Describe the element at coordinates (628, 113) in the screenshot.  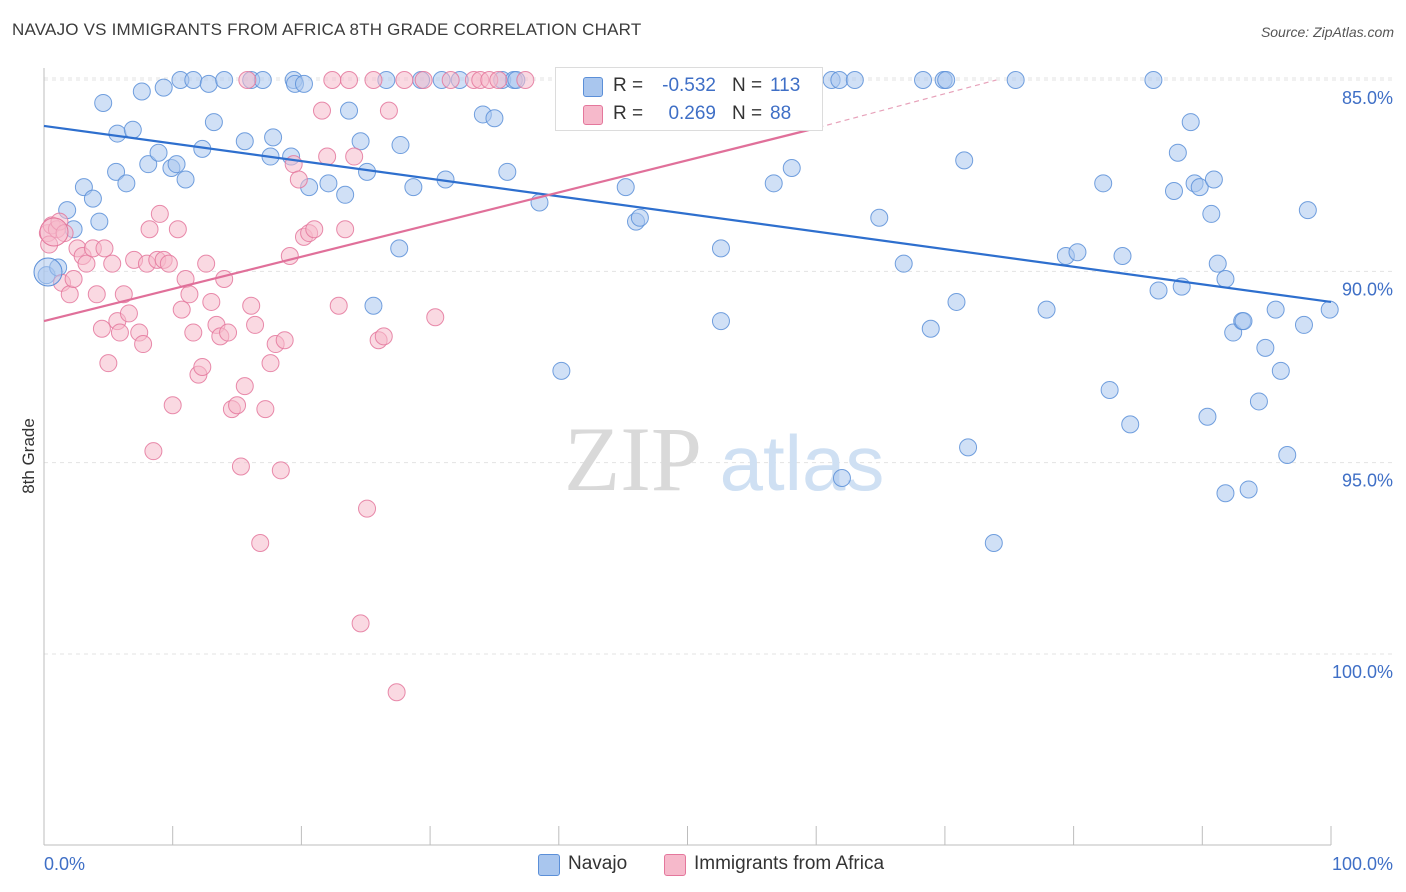
I see `legend-r-label: R =` at that location.